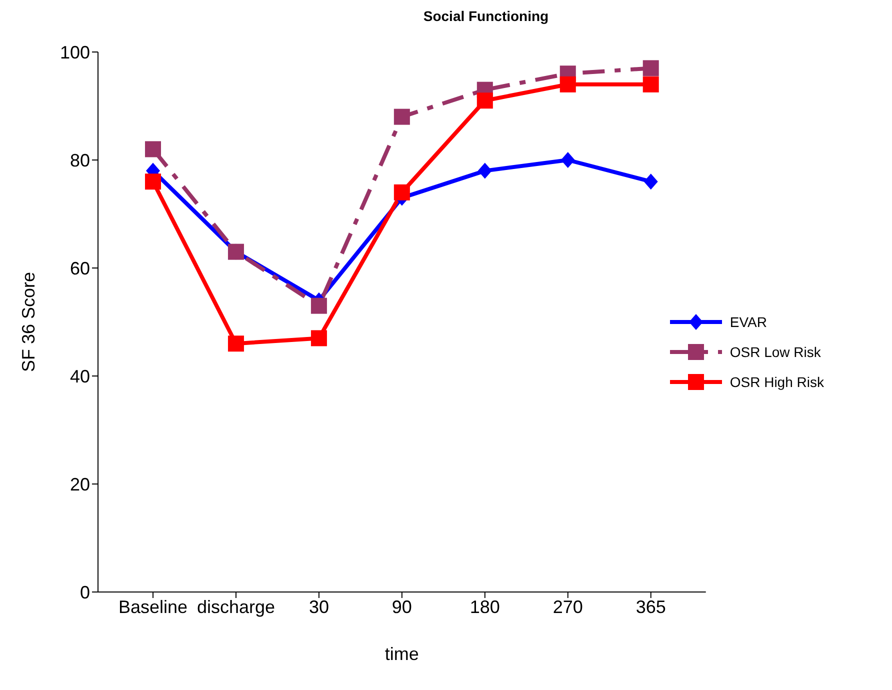 The height and width of the screenshot is (690, 892). I want to click on y-axis-title: SF 36 Score, so click(28, 322).